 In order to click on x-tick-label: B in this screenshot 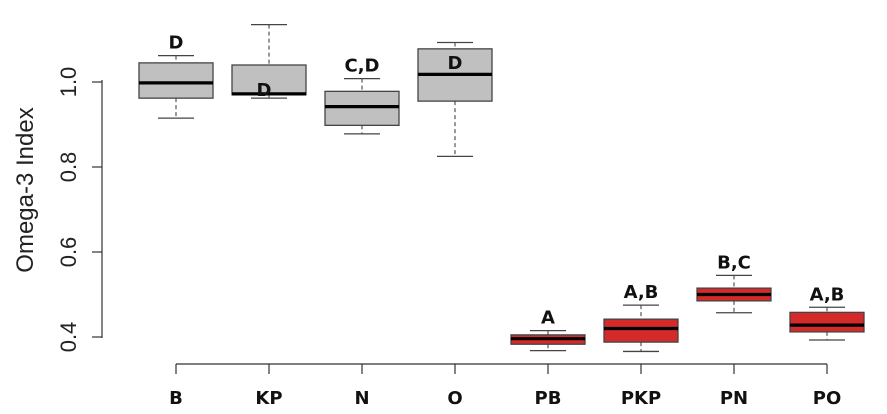, I will do `click(176, 398)`.